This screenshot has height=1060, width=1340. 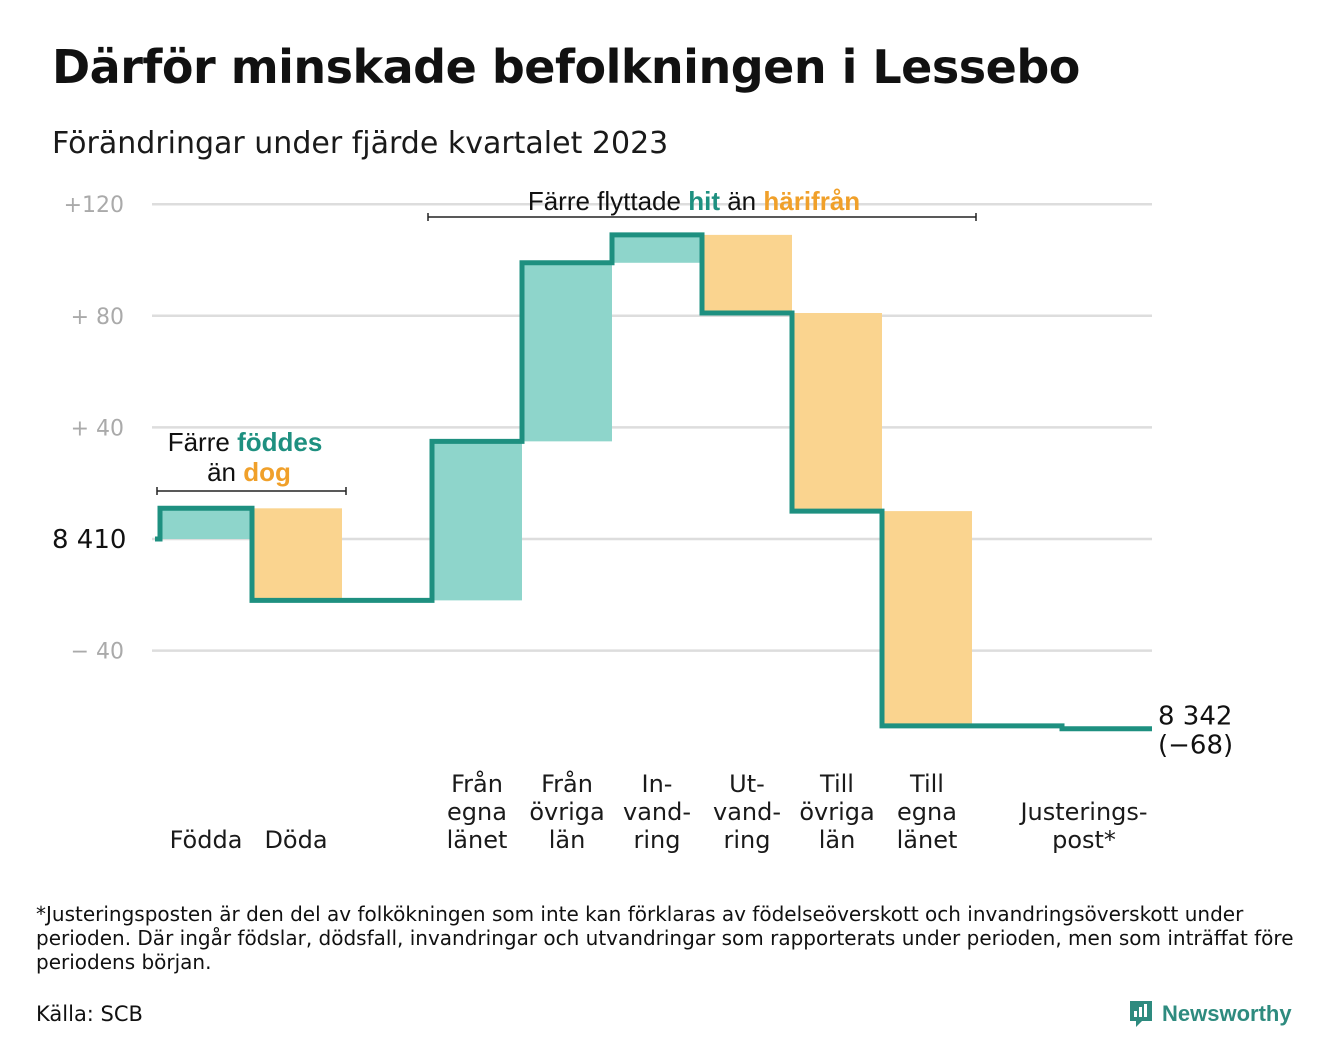 What do you see at coordinates (267, 472) in the screenshot?
I see `annotation-highlight: dog` at bounding box center [267, 472].